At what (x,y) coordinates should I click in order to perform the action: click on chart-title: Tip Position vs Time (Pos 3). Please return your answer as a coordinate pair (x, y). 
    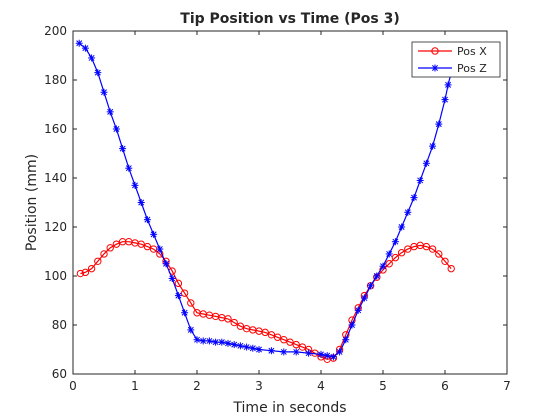
    Looking at the image, I should click on (289, 19).